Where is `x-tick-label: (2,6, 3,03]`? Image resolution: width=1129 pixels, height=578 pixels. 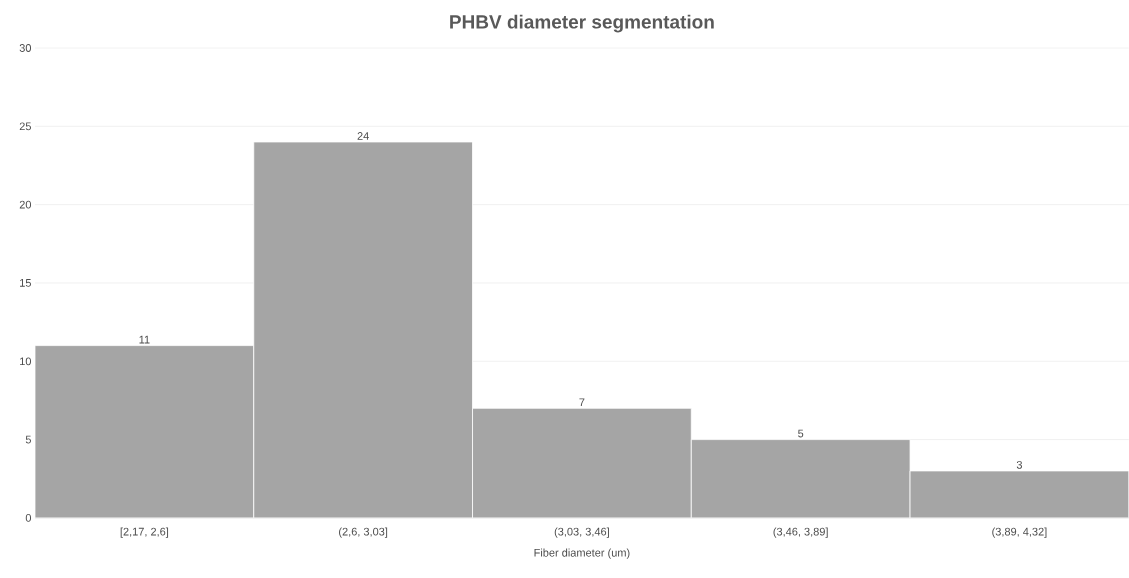
x-tick-label: (2,6, 3,03] is located at coordinates (363, 532).